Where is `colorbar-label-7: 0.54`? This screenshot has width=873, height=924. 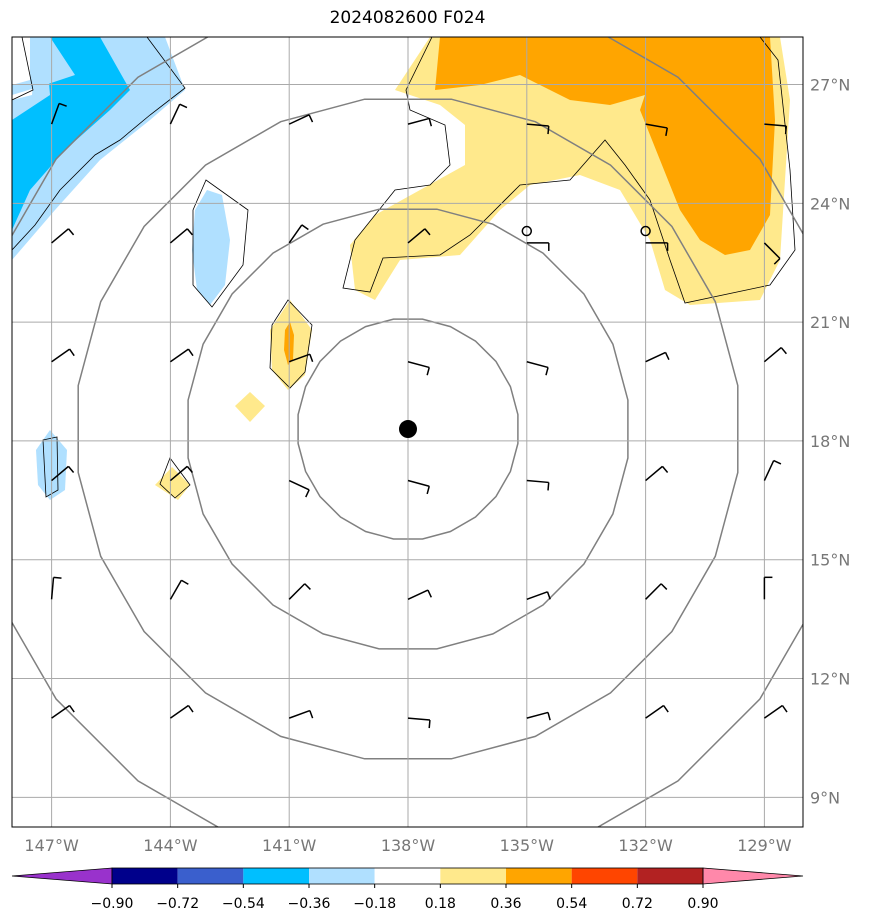 colorbar-label-7: 0.54 is located at coordinates (571, 904).